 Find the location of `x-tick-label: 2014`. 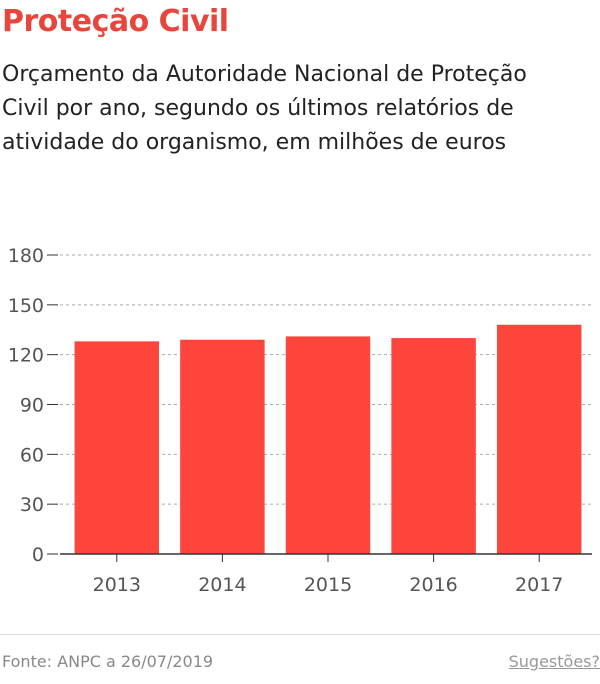

x-tick-label: 2014 is located at coordinates (222, 585).